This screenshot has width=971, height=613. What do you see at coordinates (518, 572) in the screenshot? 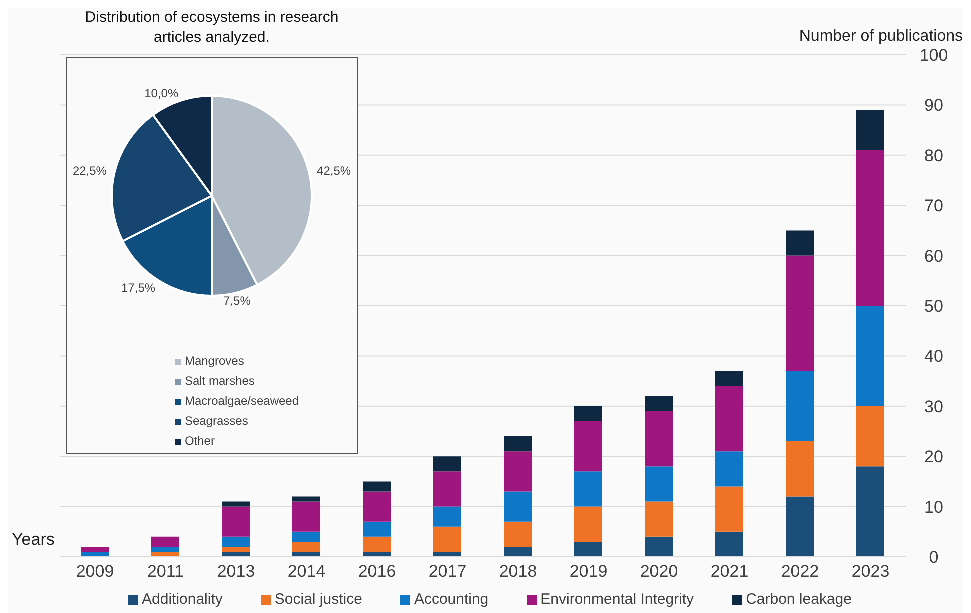
I see `x-tick-label: 2018` at bounding box center [518, 572].